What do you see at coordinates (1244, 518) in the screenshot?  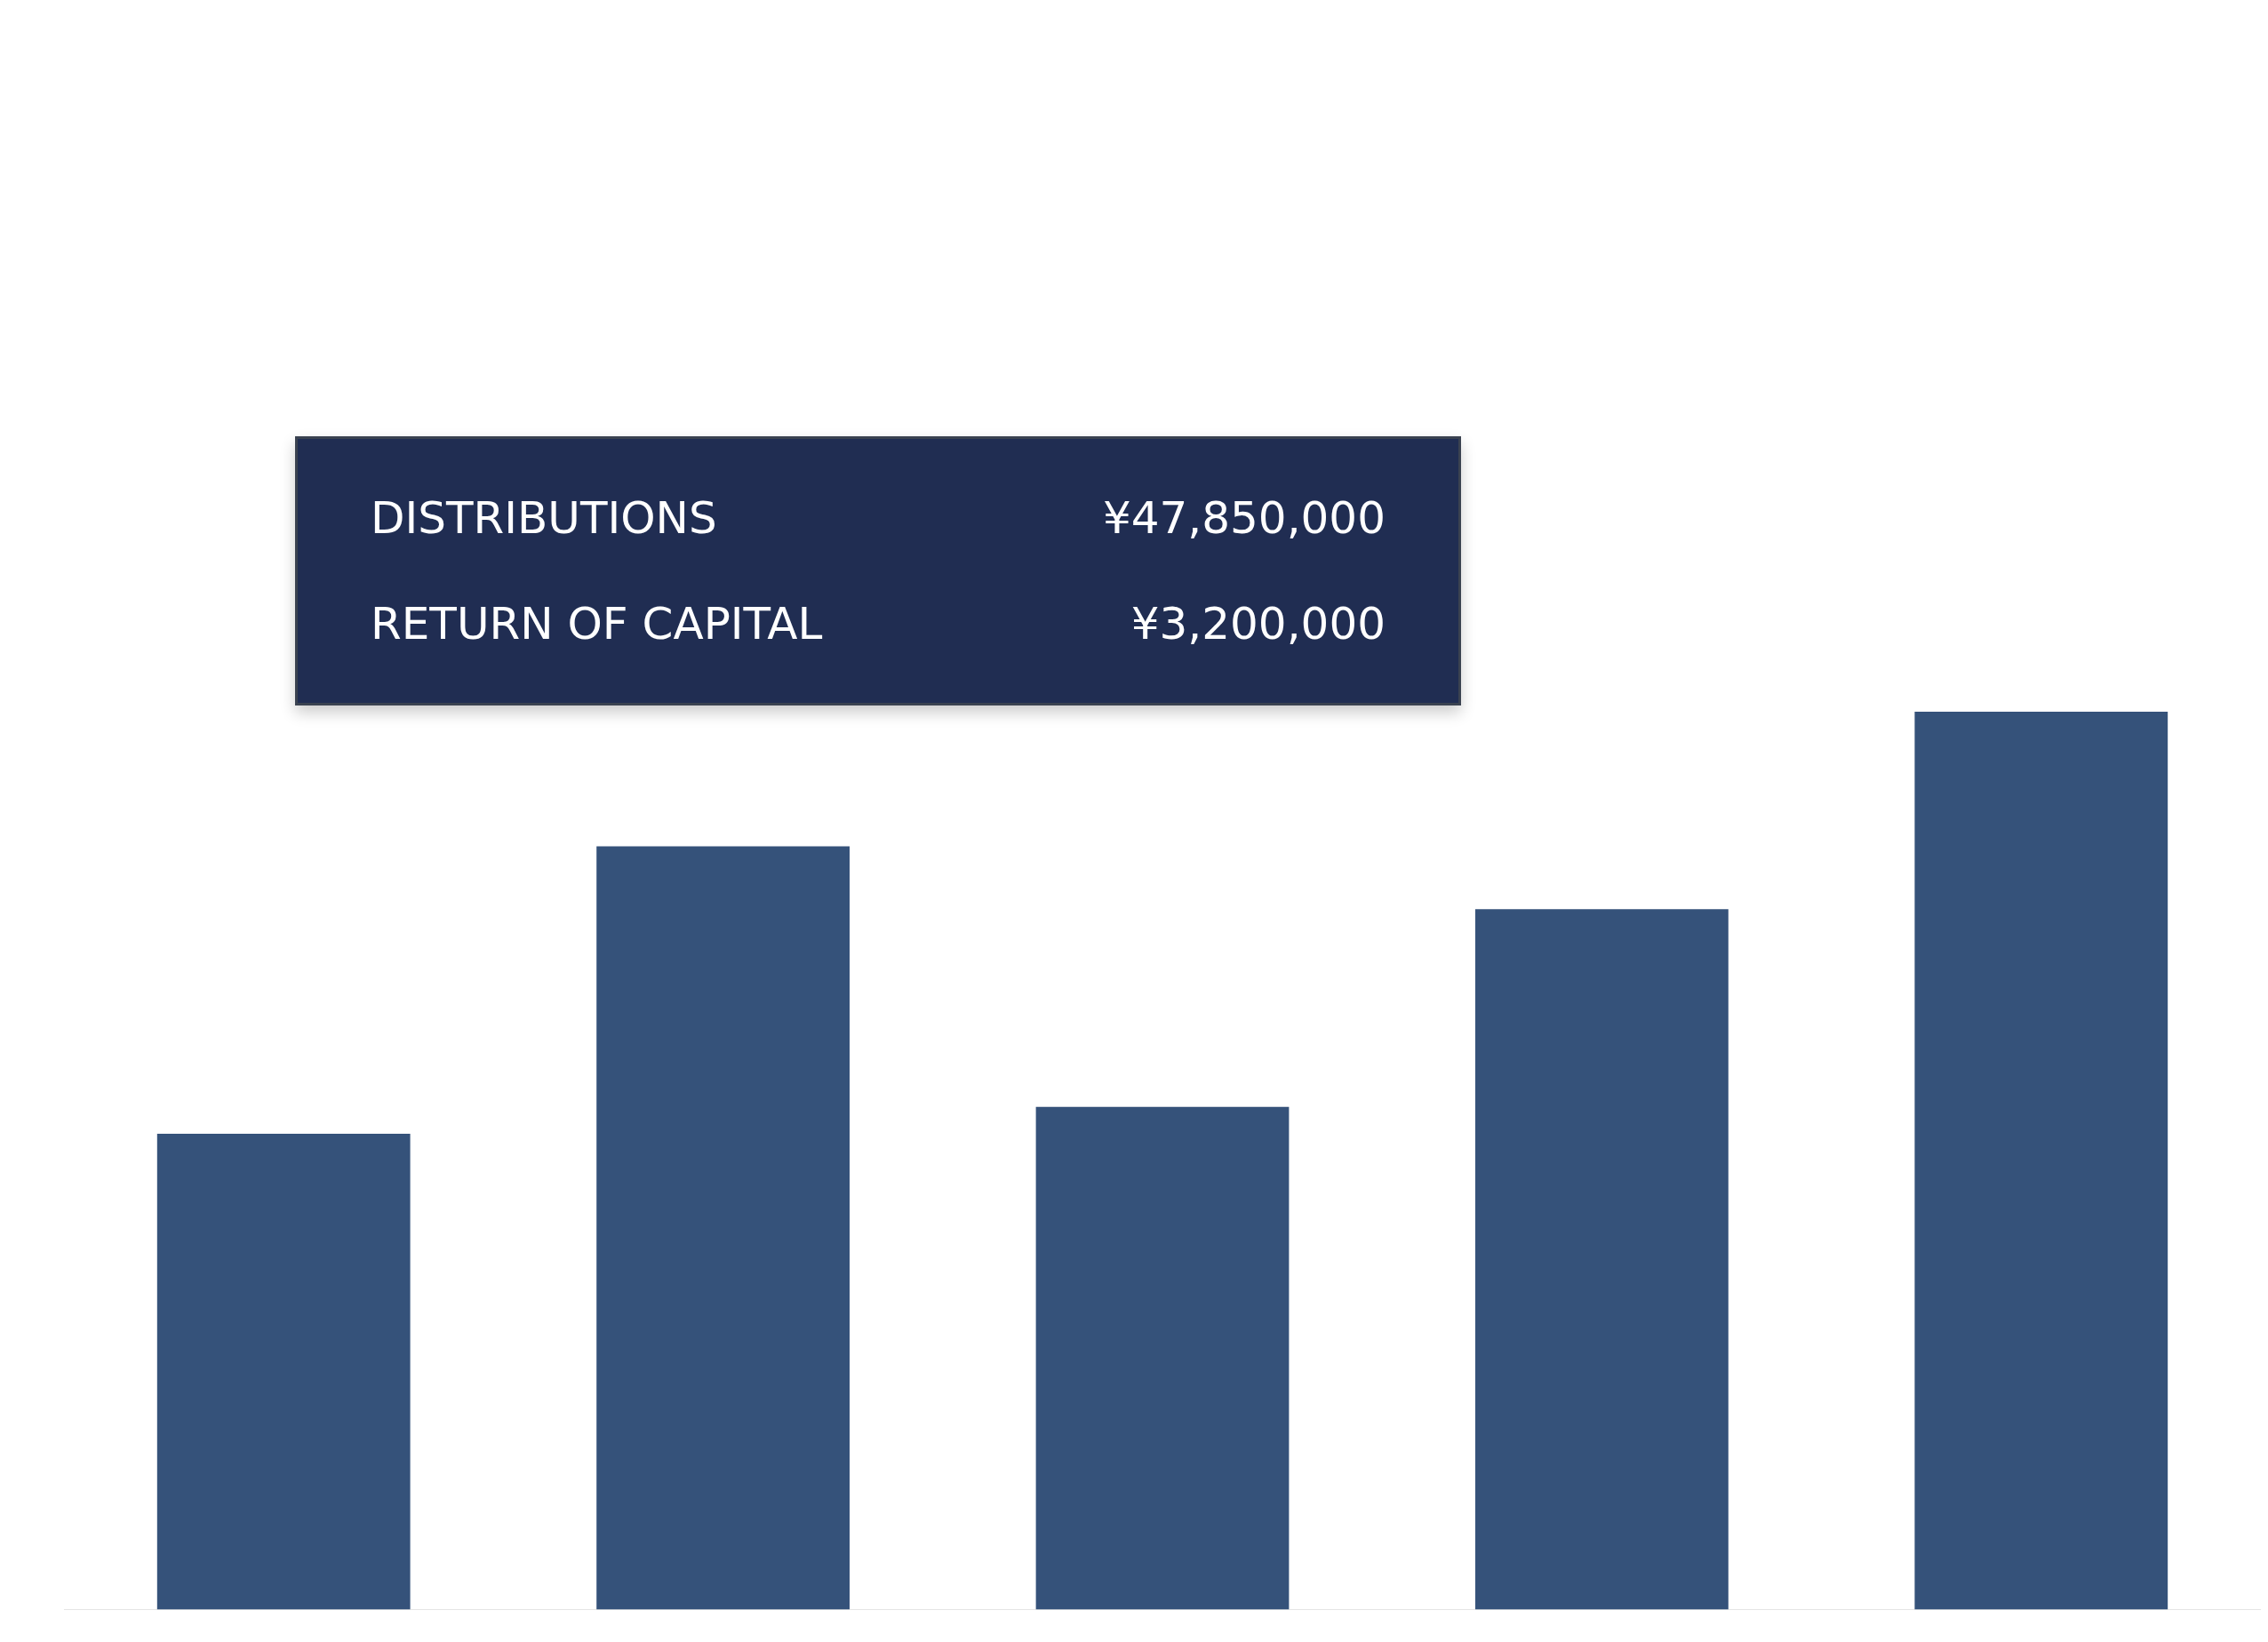 I see `text: ¥47,850,000` at bounding box center [1244, 518].